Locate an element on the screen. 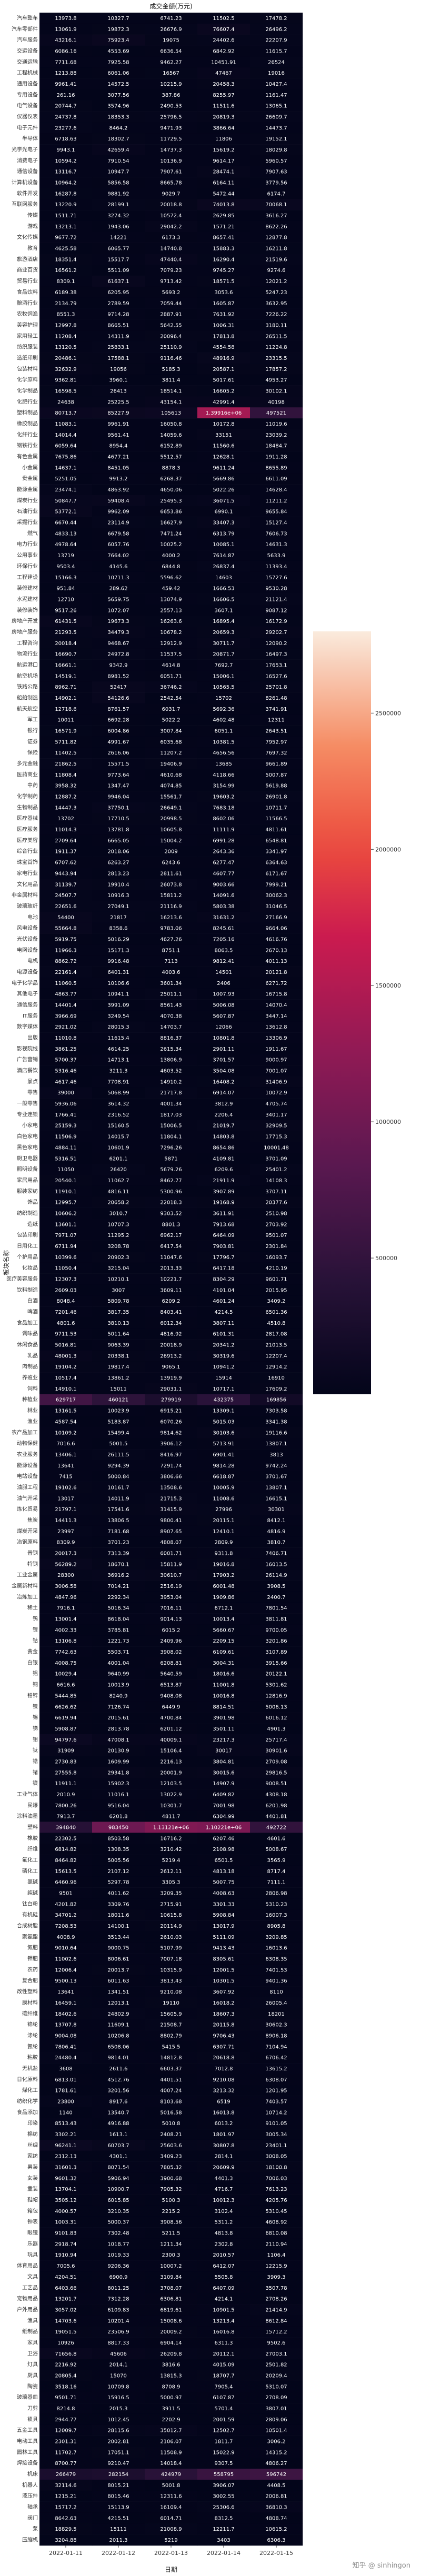  row-label: 文化传媒 is located at coordinates (27, 237).